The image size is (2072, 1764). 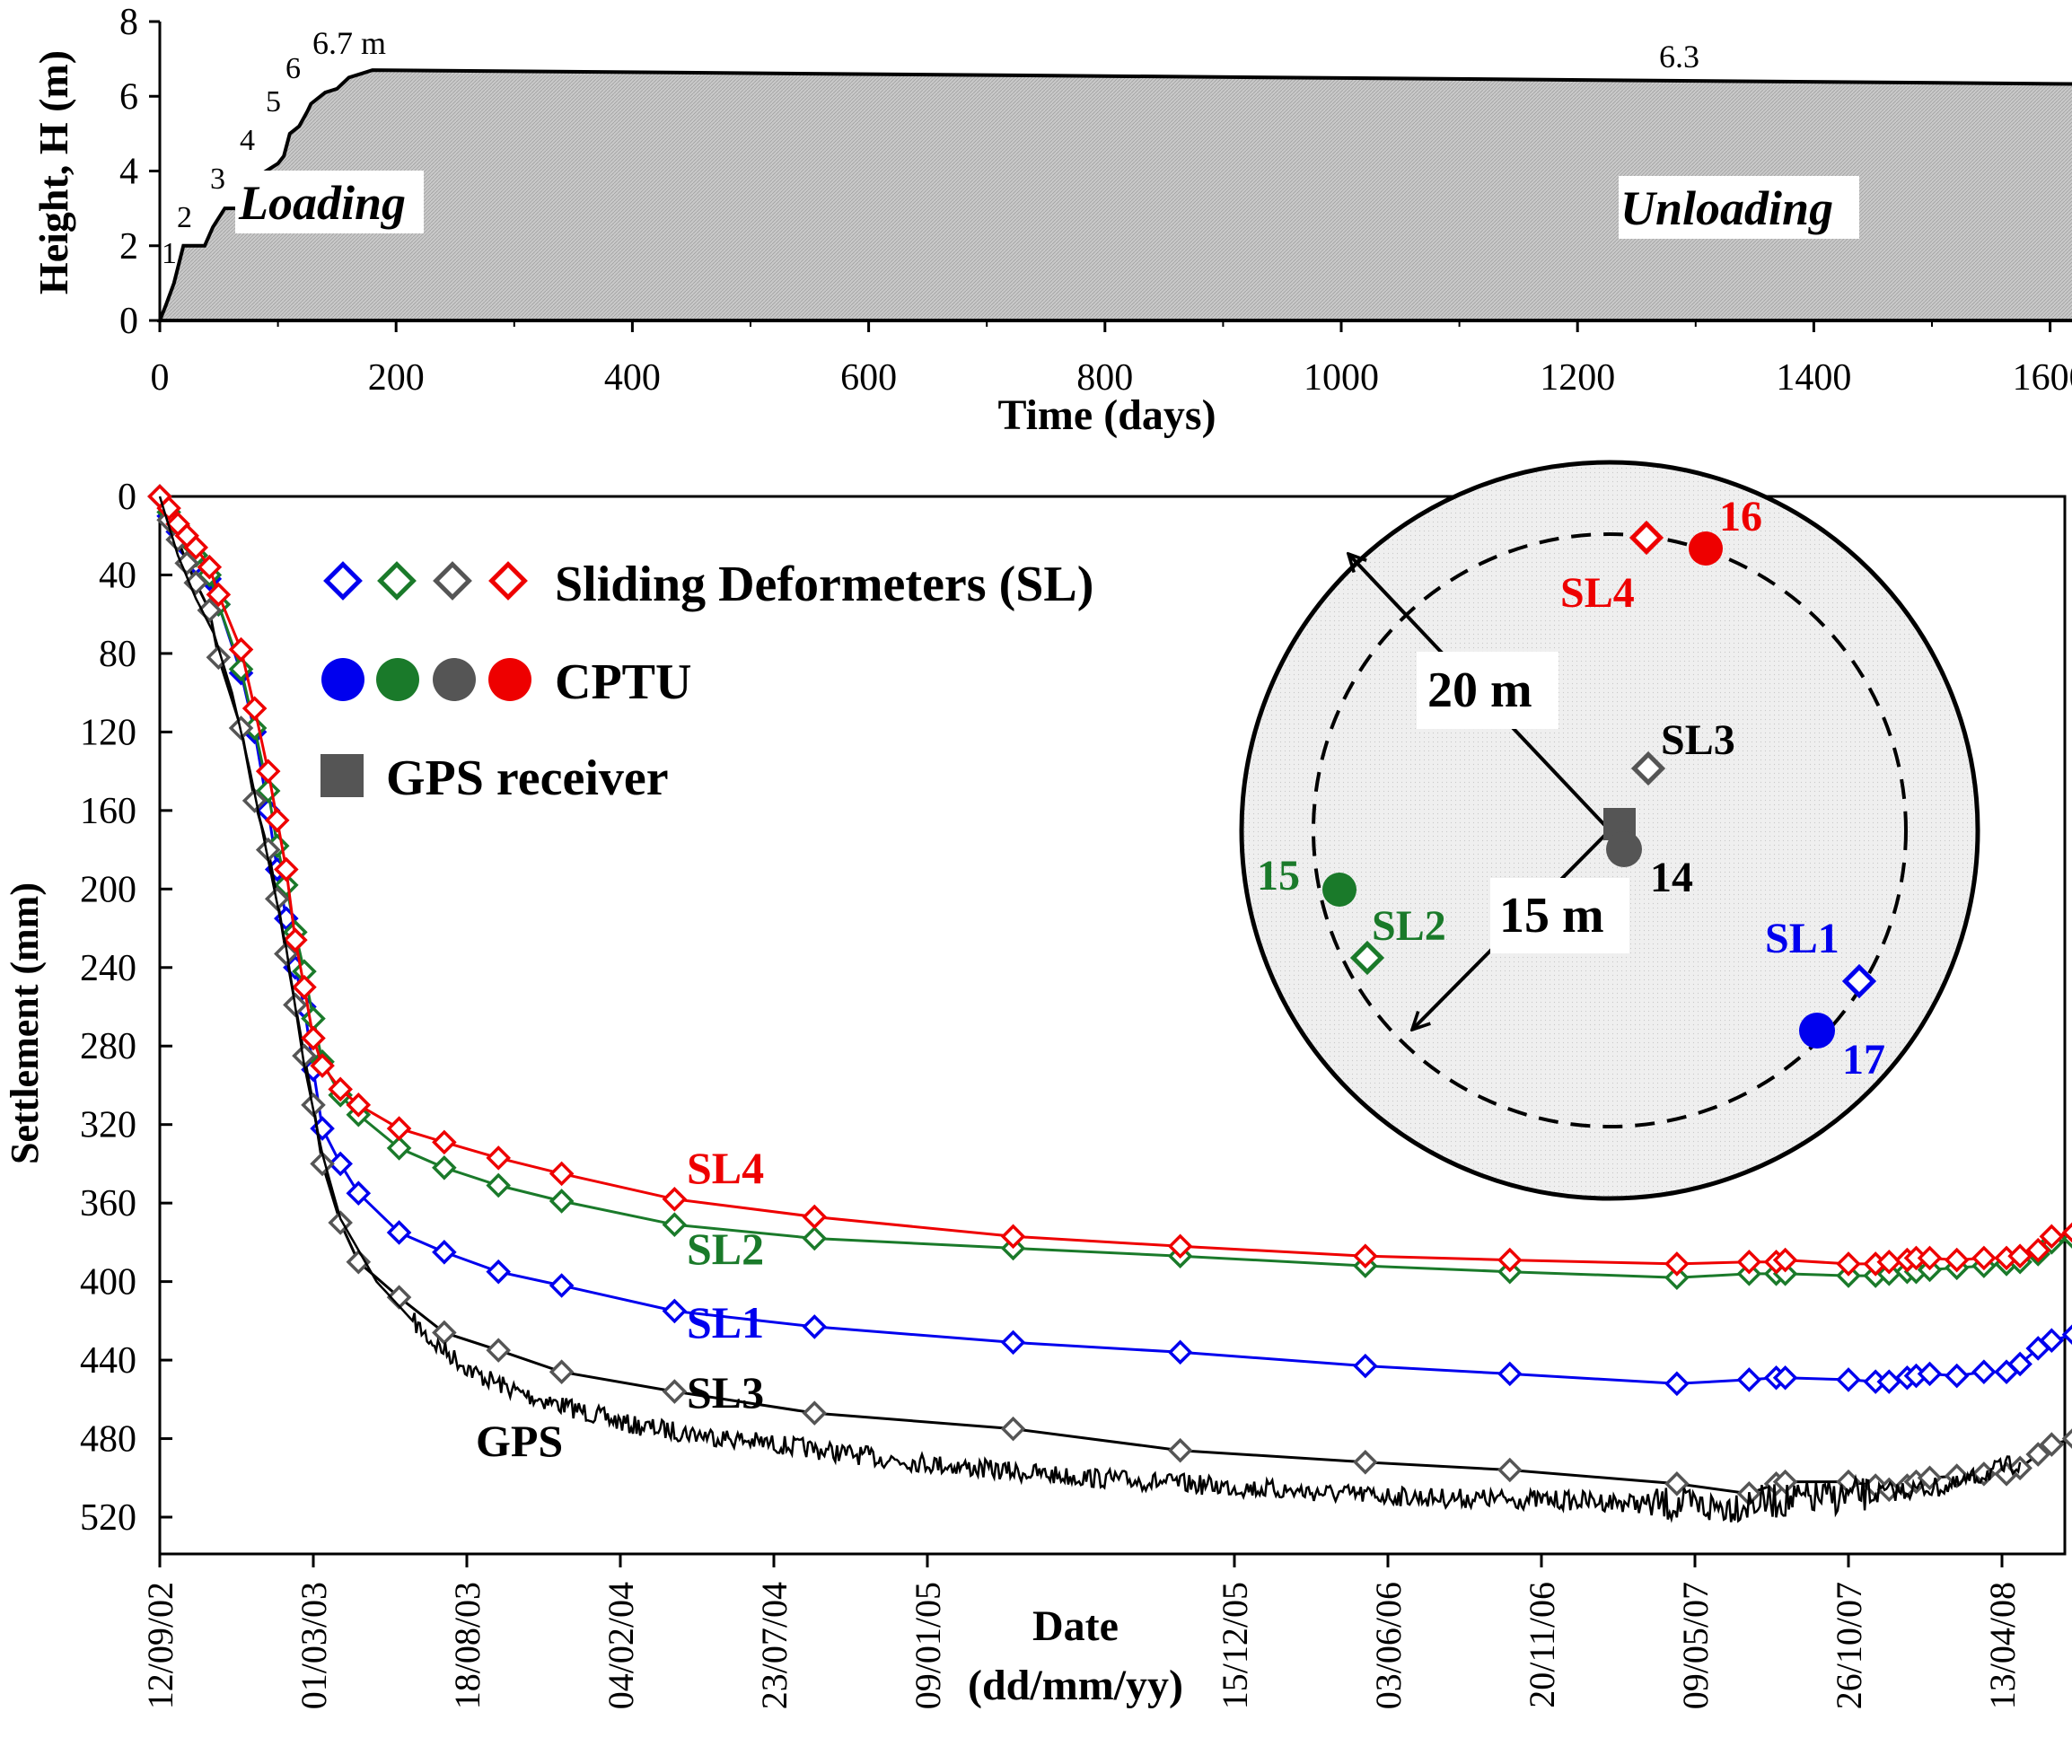 What do you see at coordinates (467, 1646) in the screenshot?
I see `settlement-date-tick-label: 18/08/03` at bounding box center [467, 1646].